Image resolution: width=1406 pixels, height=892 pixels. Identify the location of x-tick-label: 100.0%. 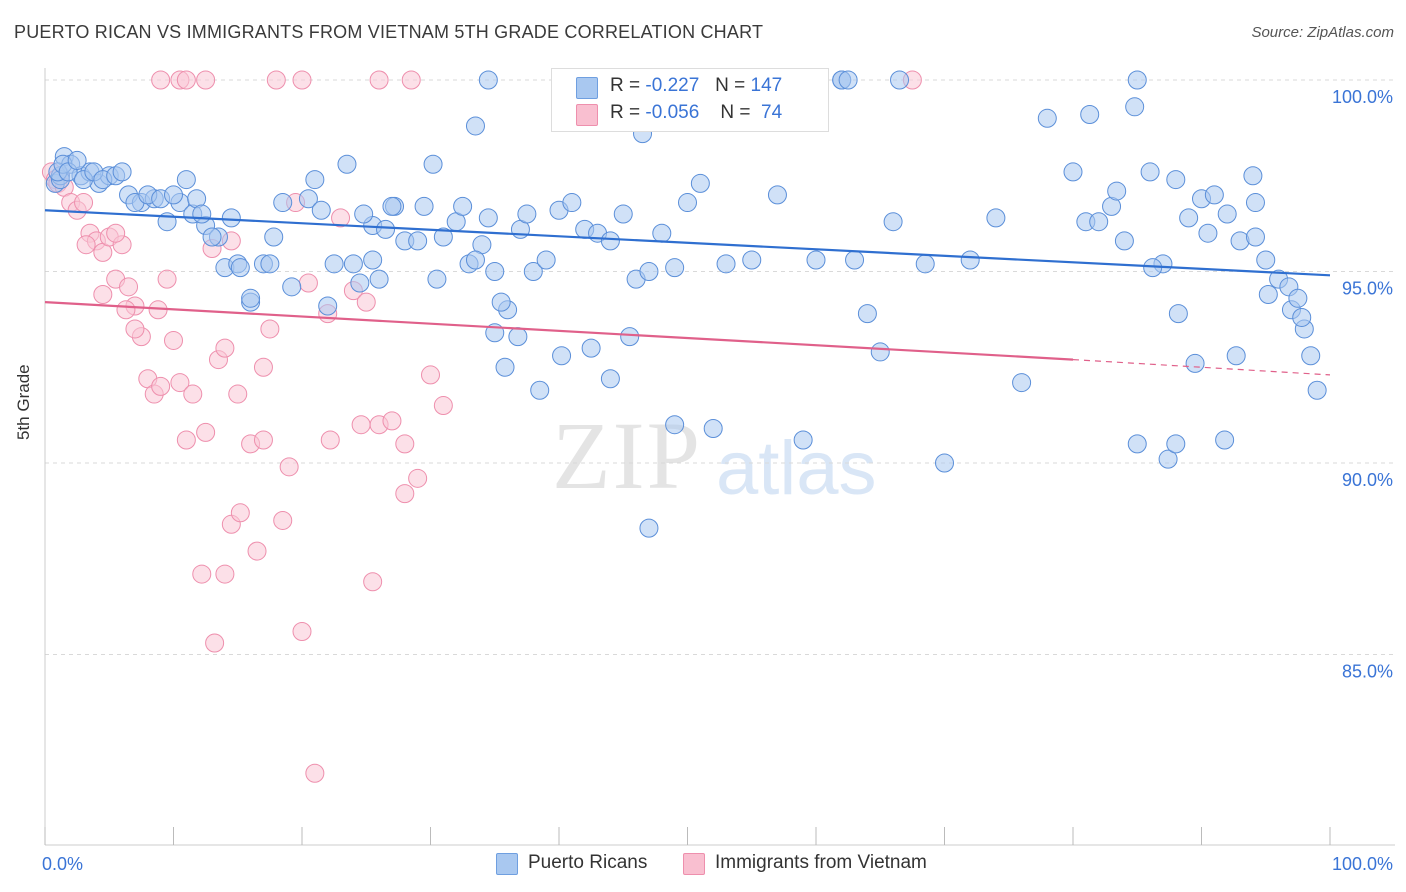
(1362, 864).